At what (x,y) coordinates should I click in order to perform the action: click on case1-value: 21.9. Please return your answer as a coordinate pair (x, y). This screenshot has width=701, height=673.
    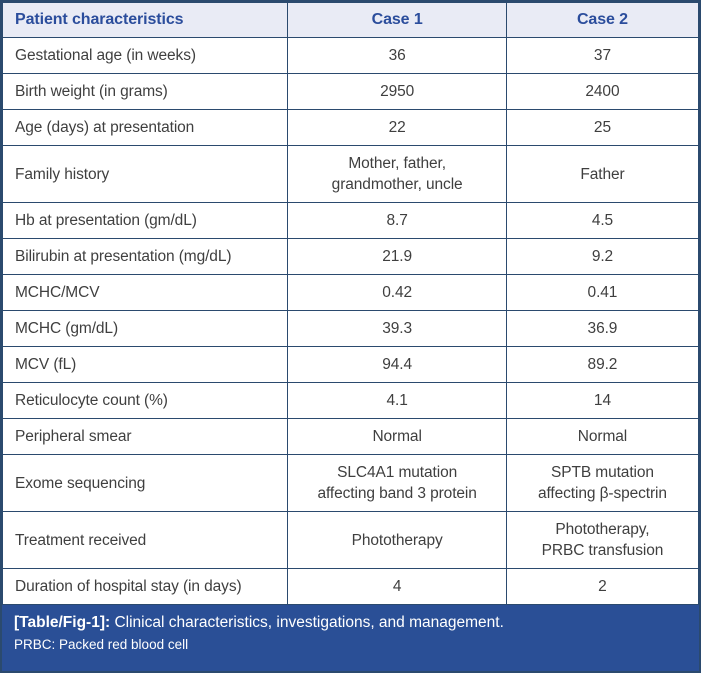
    Looking at the image, I should click on (397, 256).